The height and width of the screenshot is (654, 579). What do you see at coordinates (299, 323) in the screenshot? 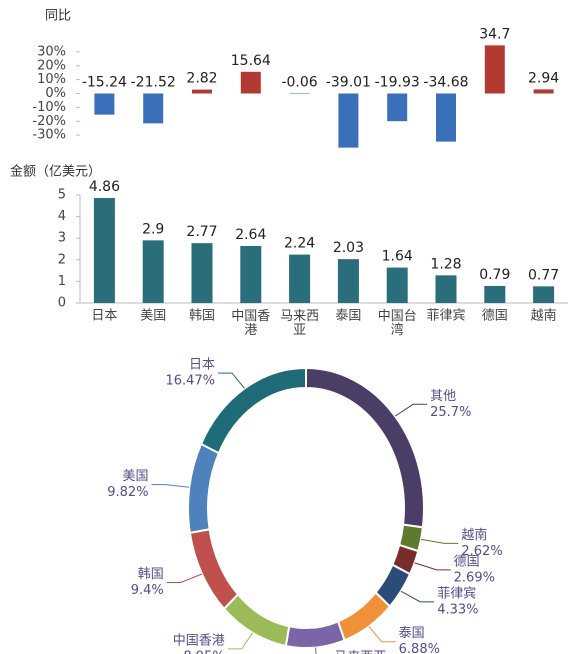
I see `x-tick-label: 马来西亚` at bounding box center [299, 323].